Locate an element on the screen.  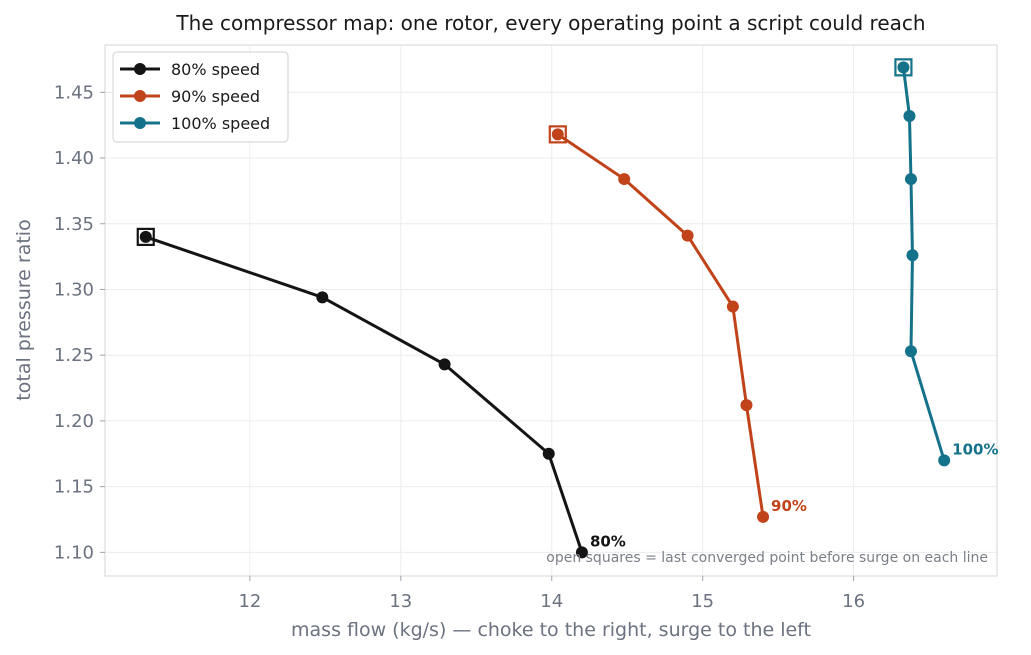
y-tick-label: 1.40 is located at coordinates (74, 158).